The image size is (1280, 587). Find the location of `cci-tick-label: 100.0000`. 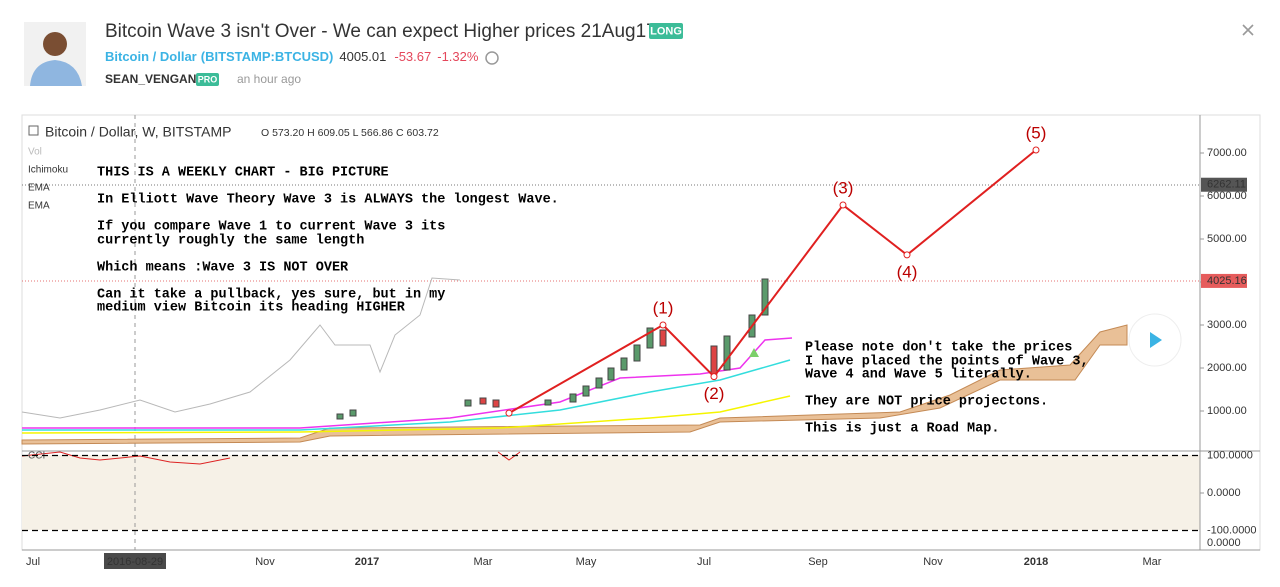

cci-tick-label: 100.0000 is located at coordinates (1230, 455).